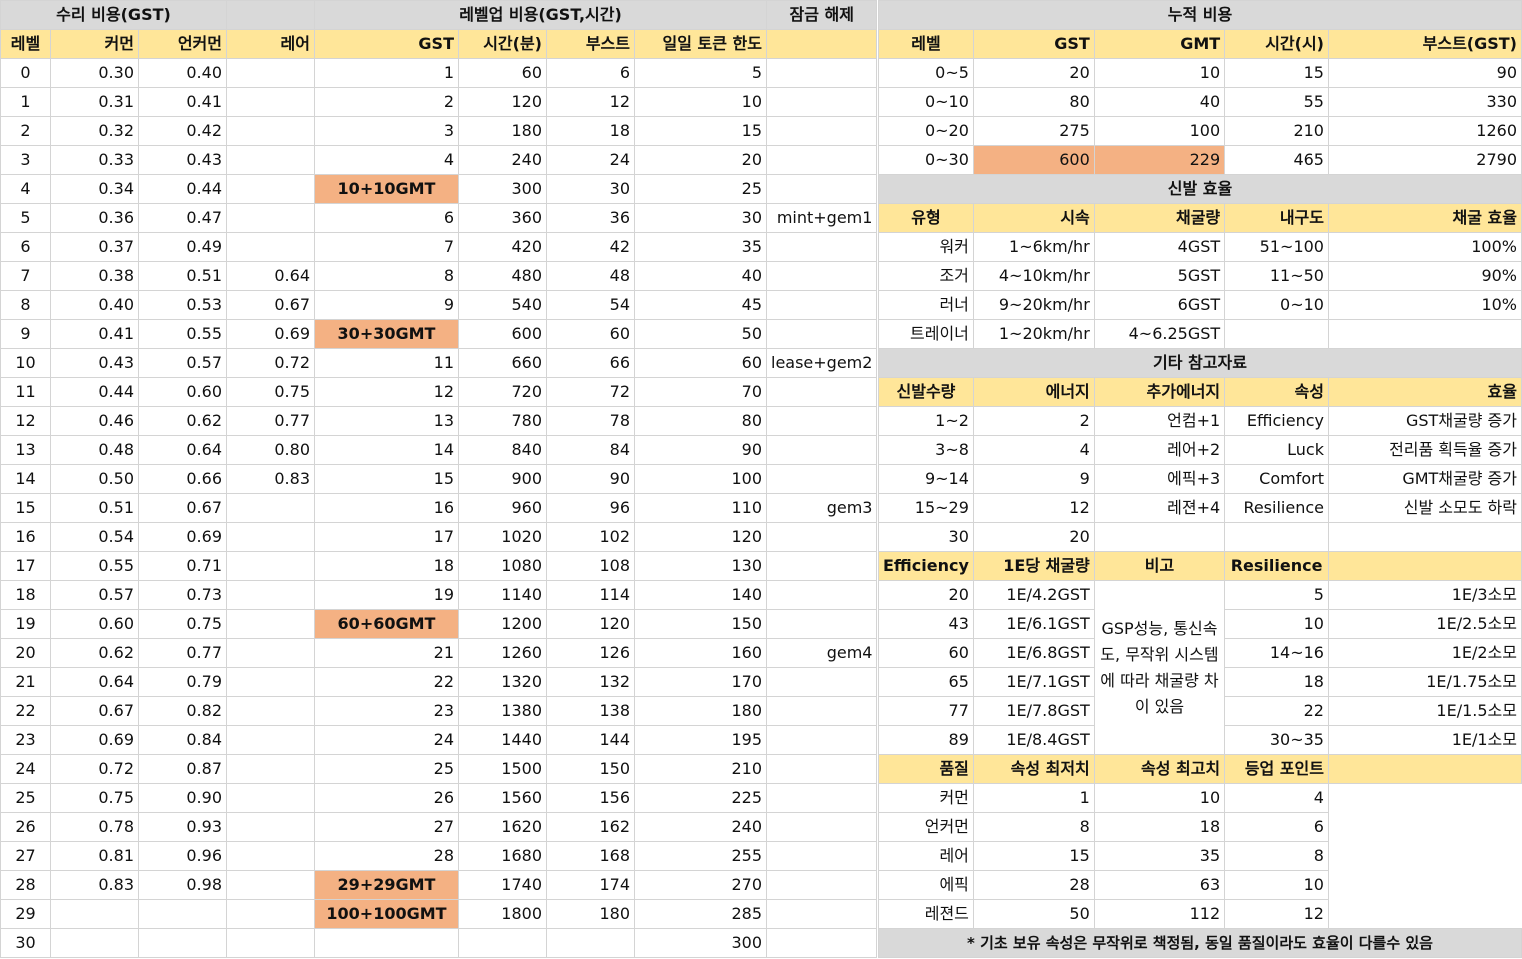 This screenshot has height=959, width=1522. What do you see at coordinates (926, 218) in the screenshot?
I see `column-header: 유형` at bounding box center [926, 218].